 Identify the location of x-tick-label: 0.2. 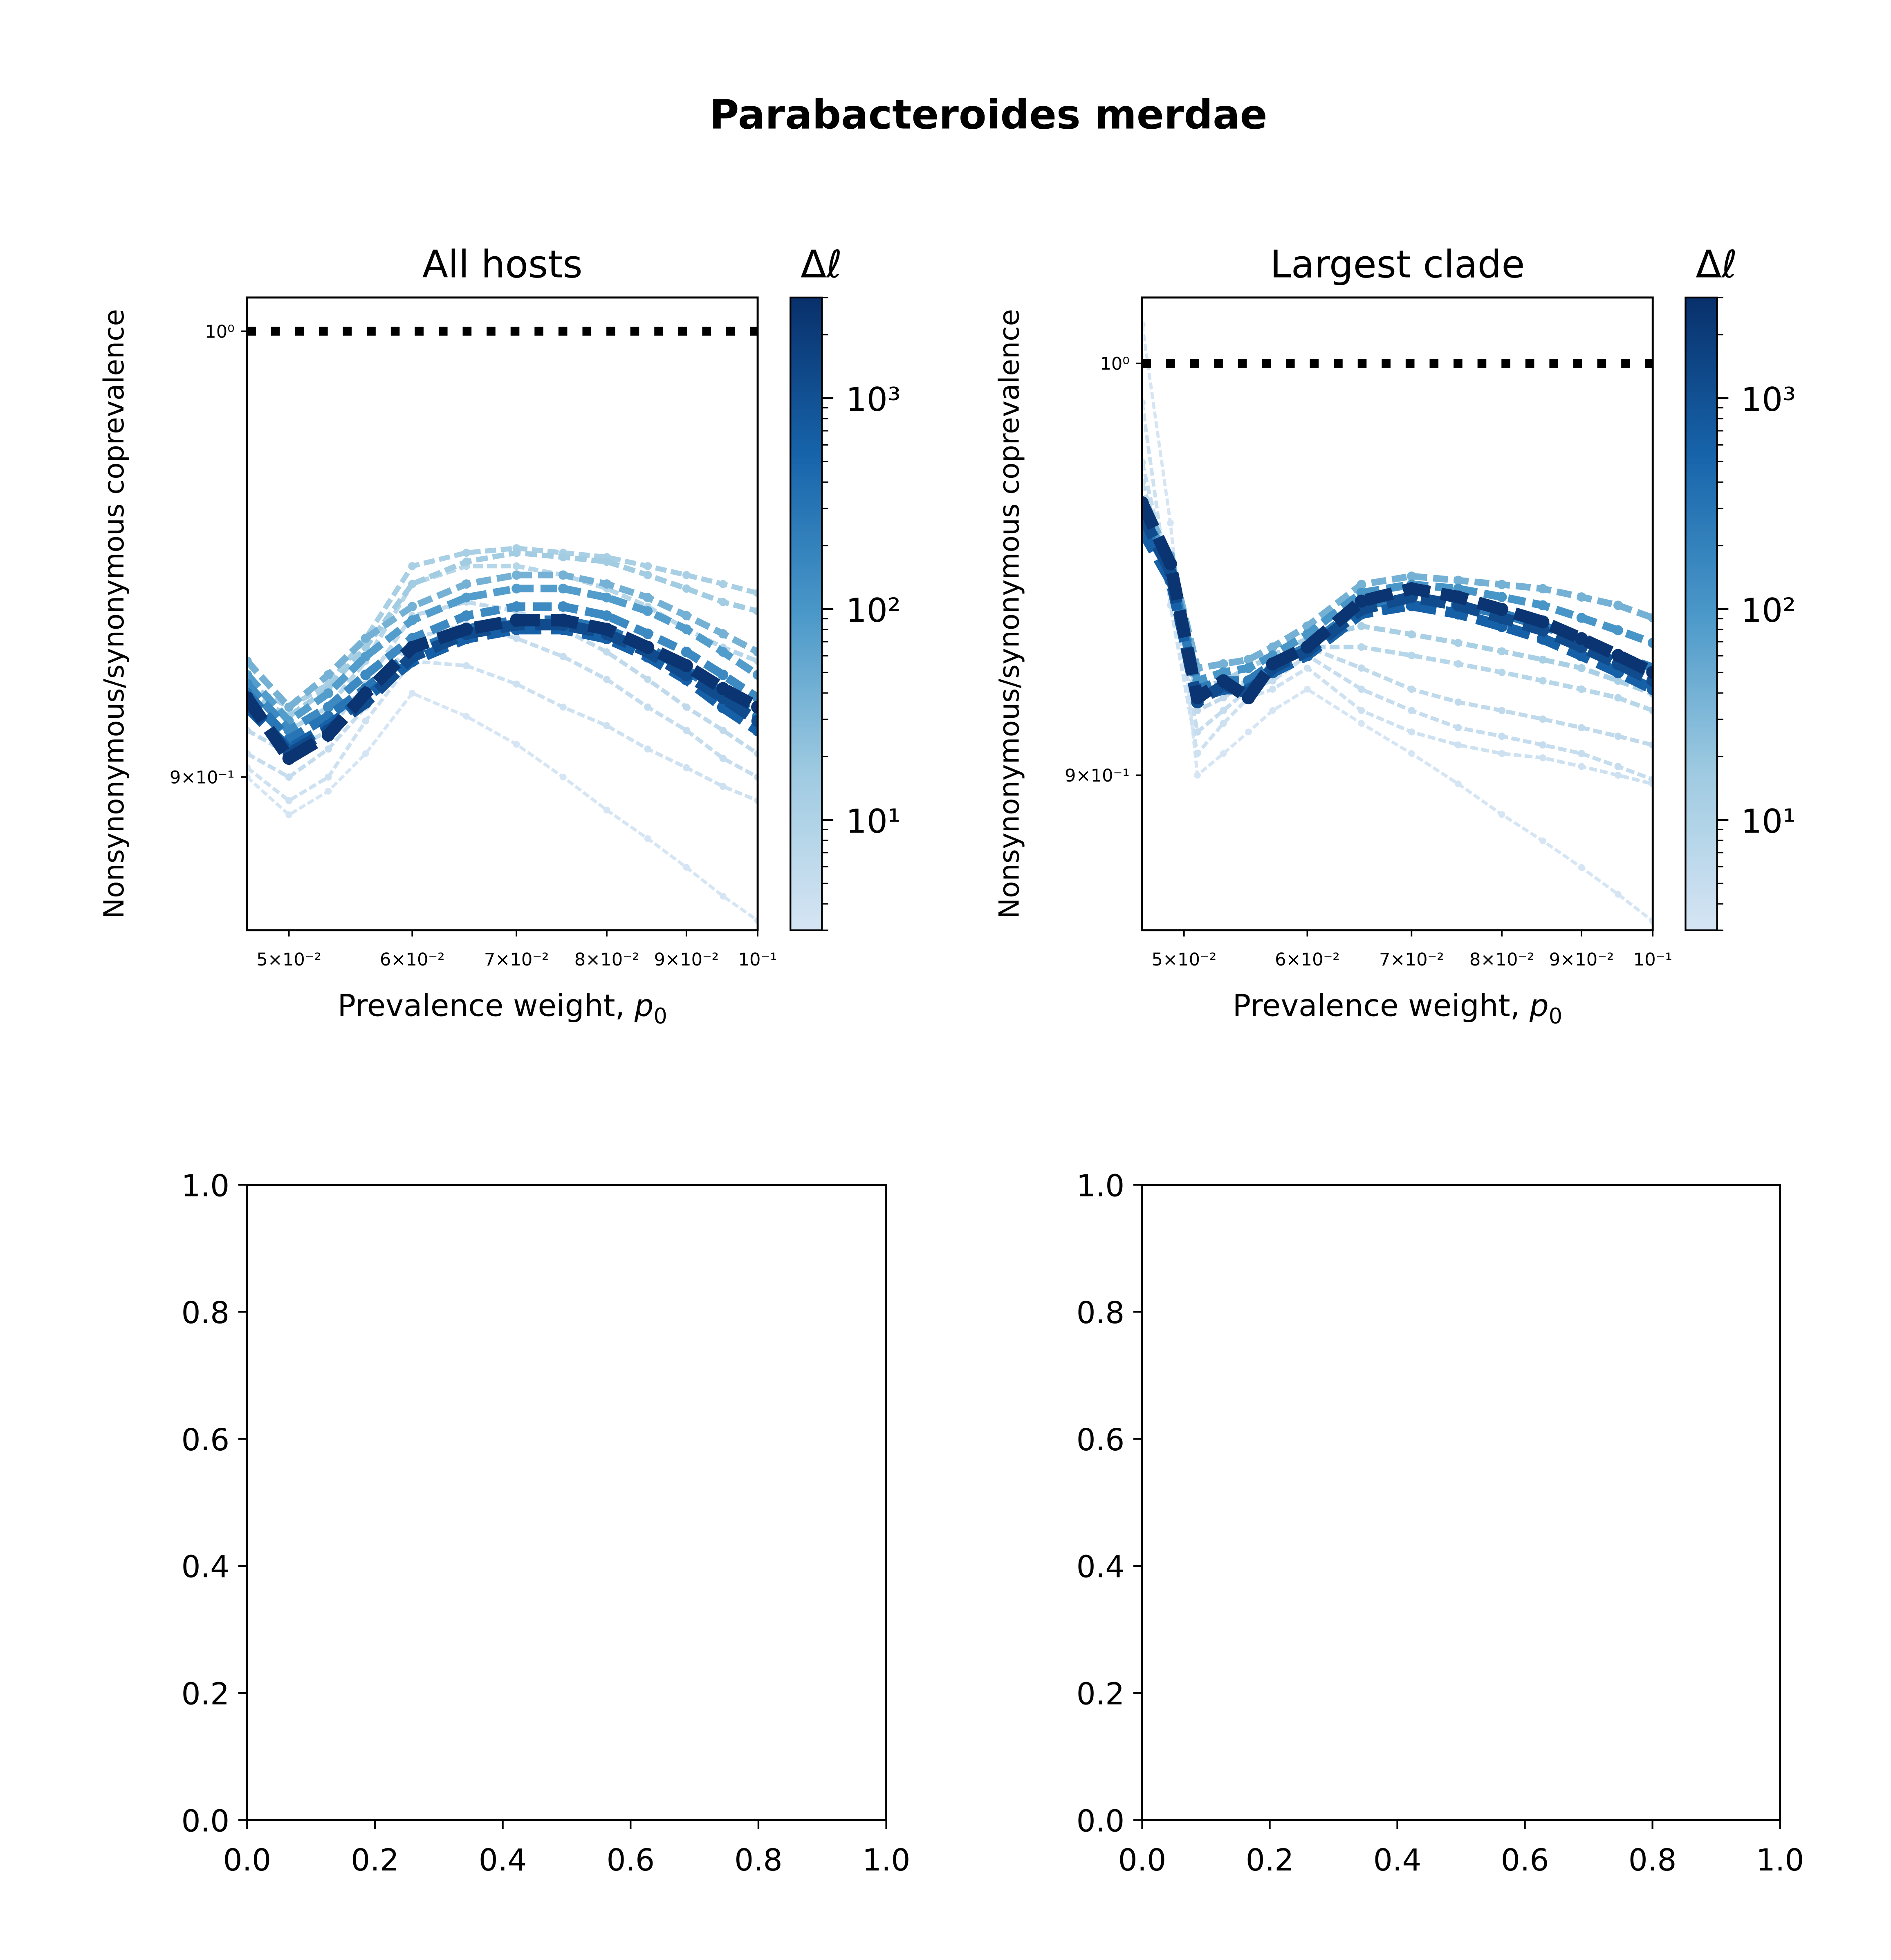
(375, 1861).